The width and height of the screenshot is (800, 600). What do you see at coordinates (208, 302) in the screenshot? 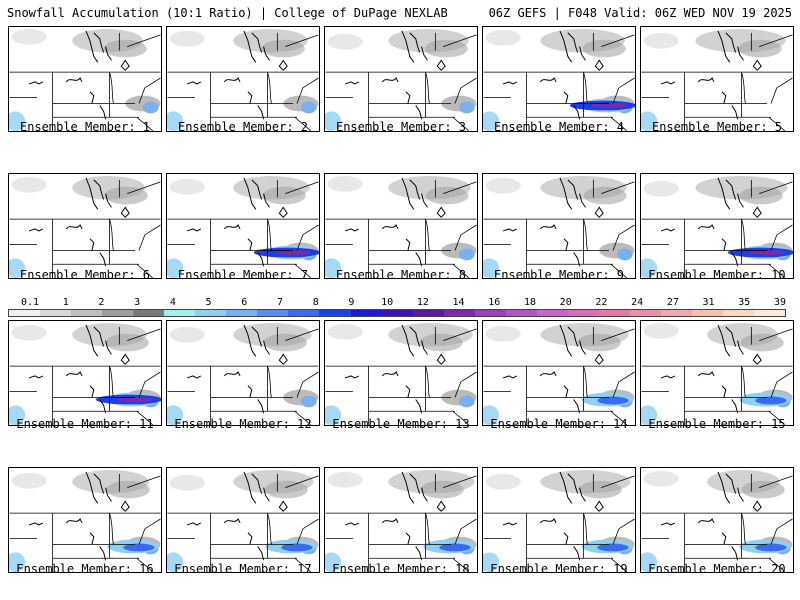
I see `colorscale-tick-label: 5` at bounding box center [208, 302].